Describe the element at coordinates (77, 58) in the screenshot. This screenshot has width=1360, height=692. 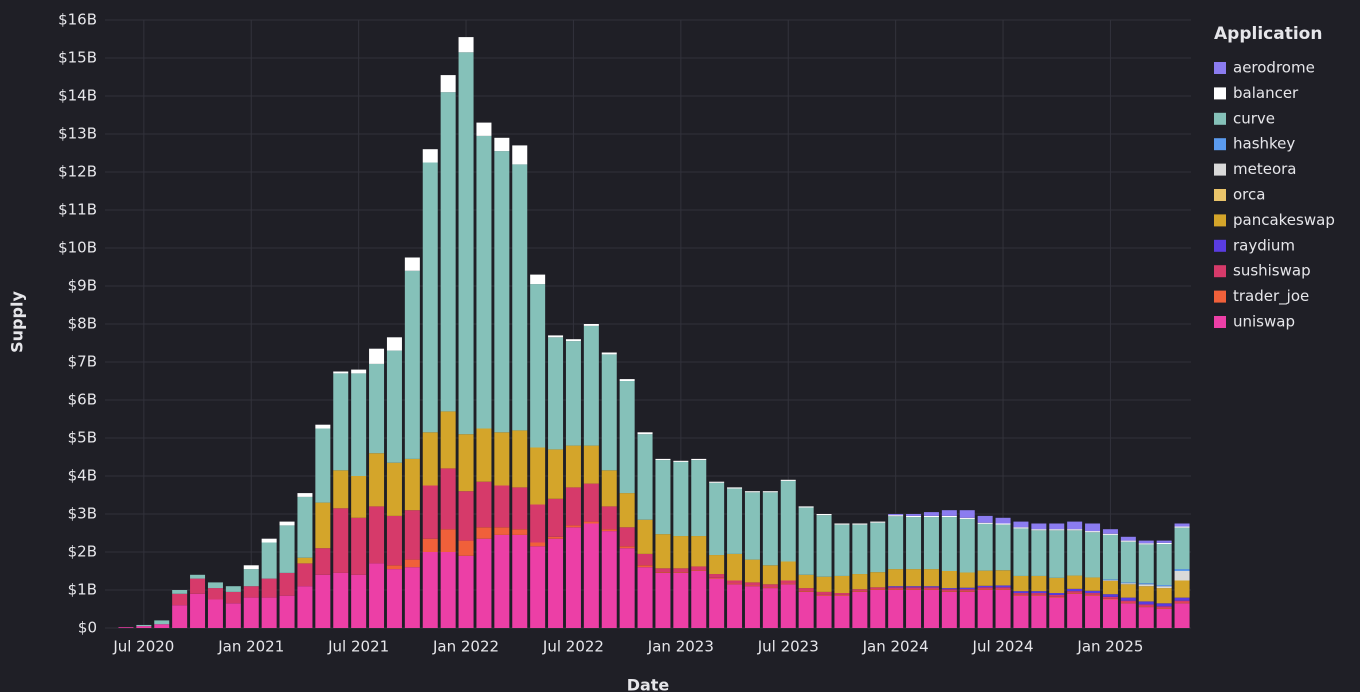
I see `y-tick-label: $15B` at that location.